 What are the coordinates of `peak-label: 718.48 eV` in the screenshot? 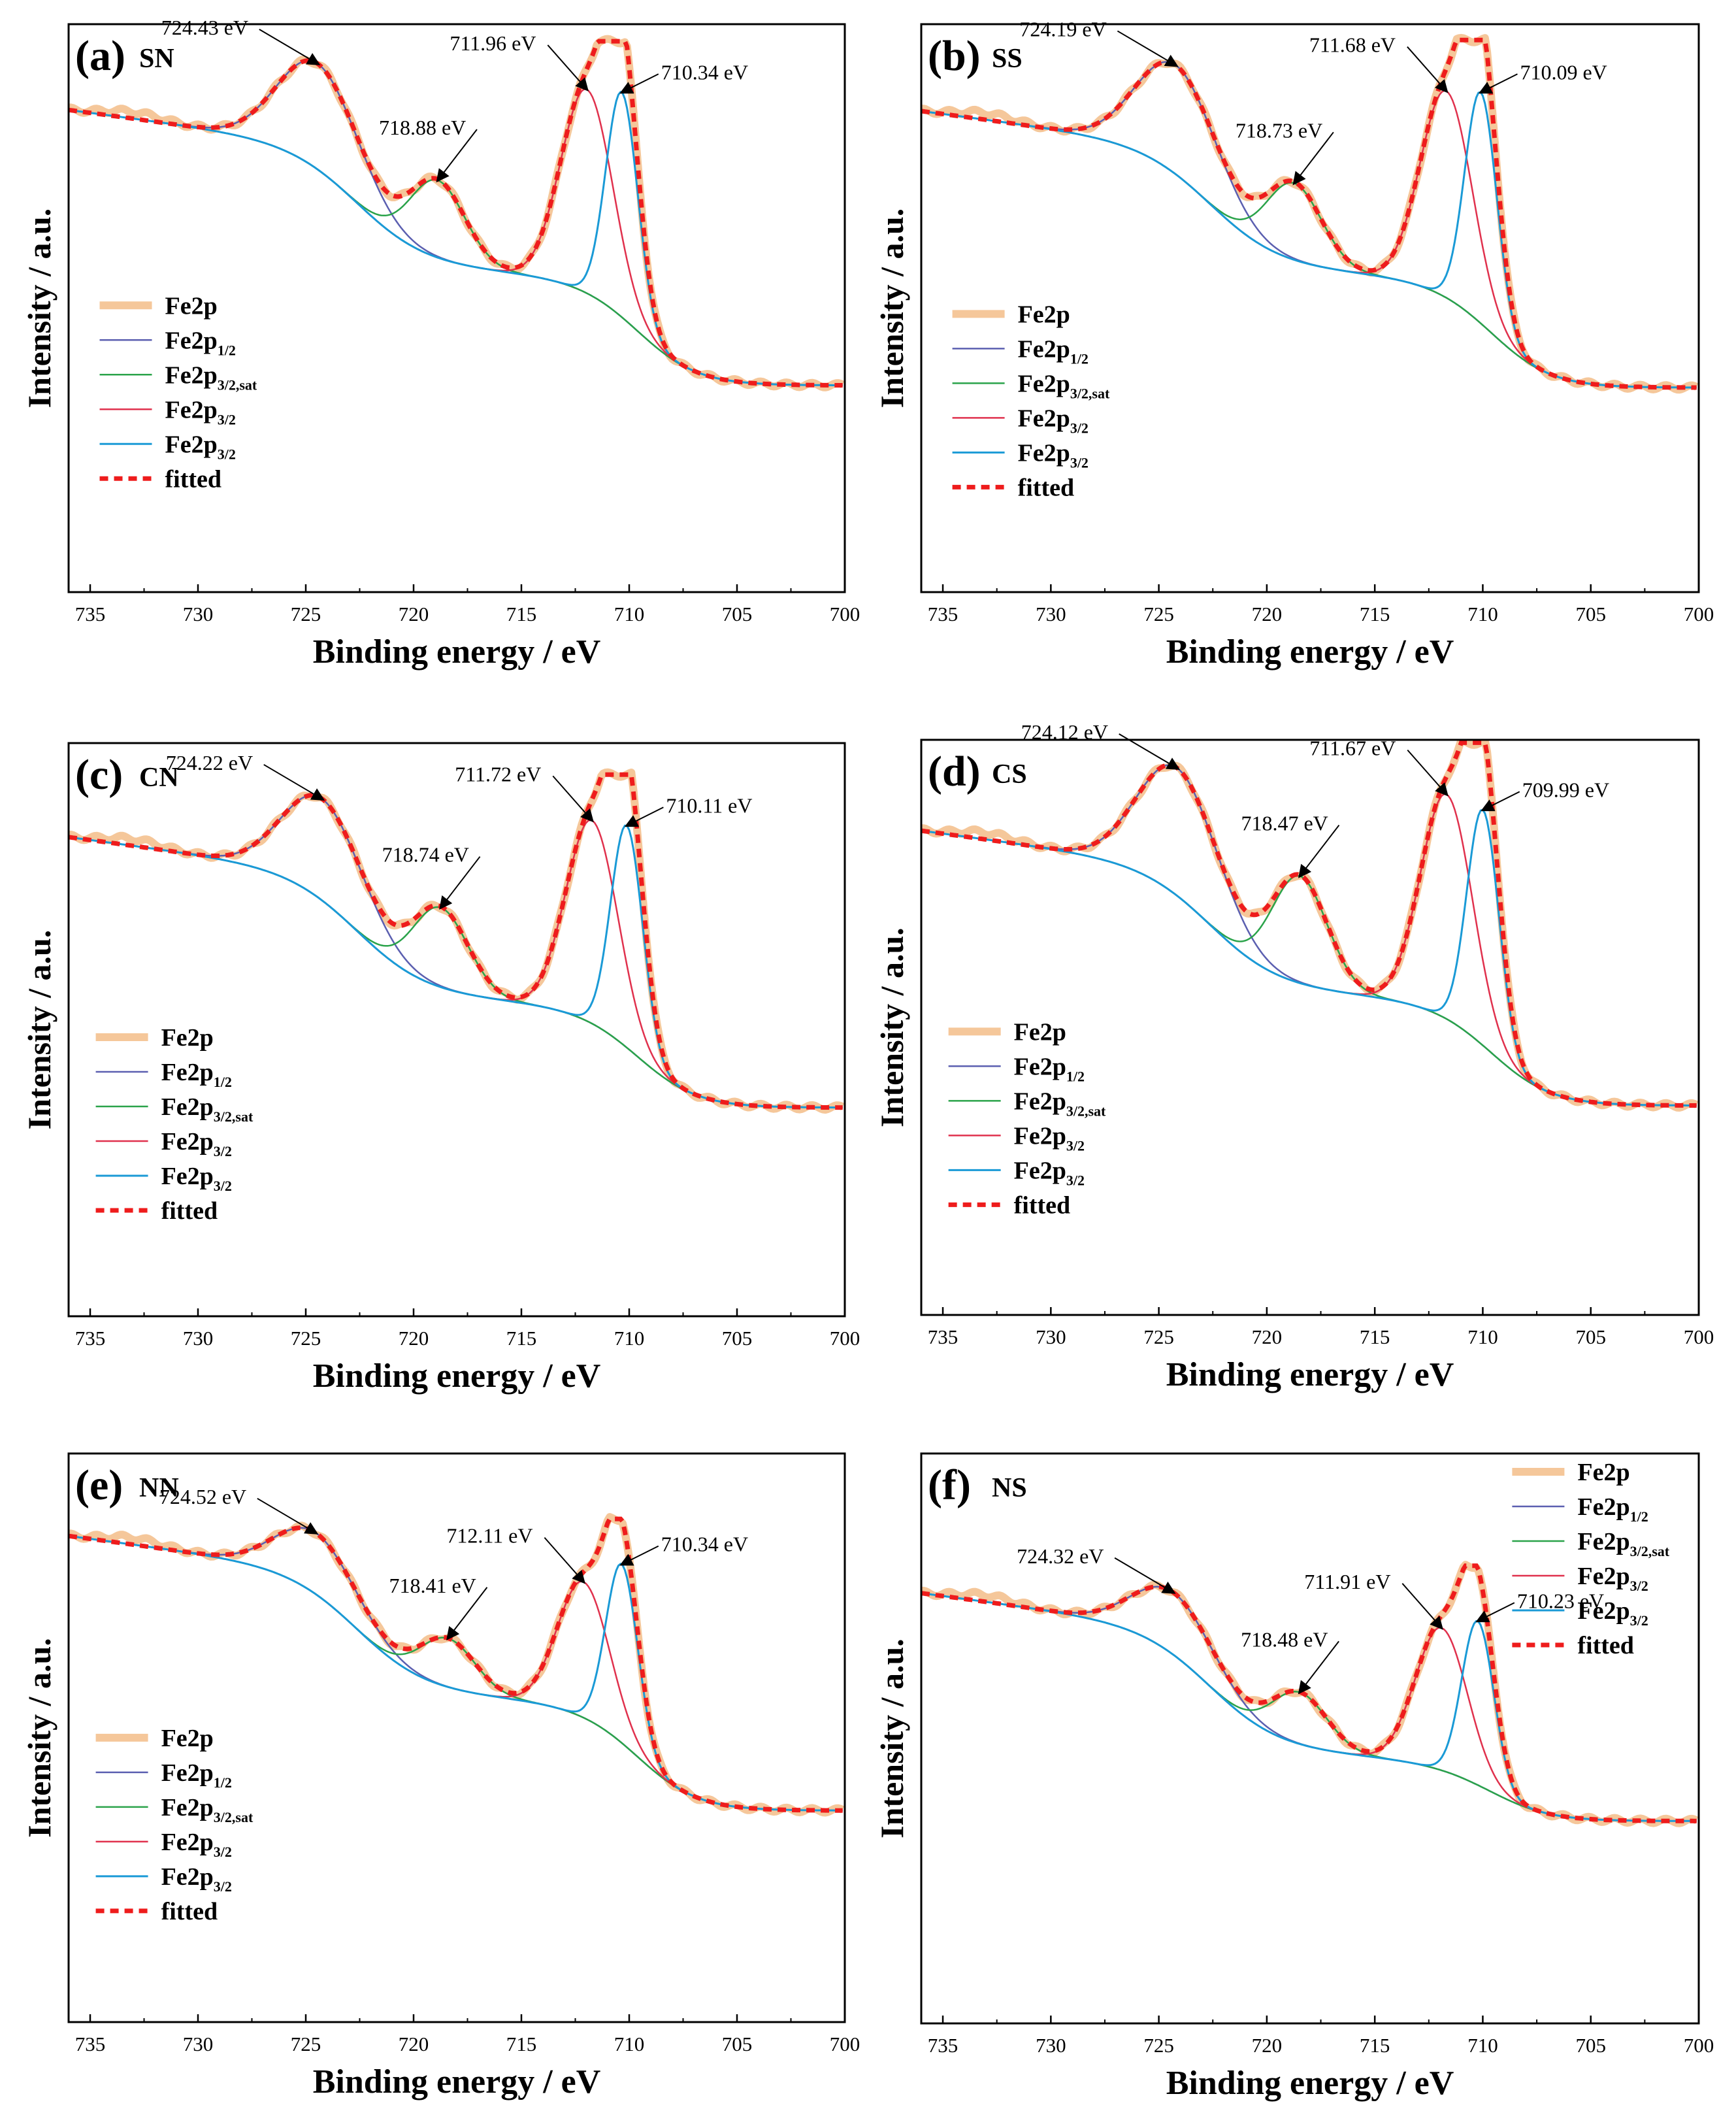 It's located at (1284, 1639).